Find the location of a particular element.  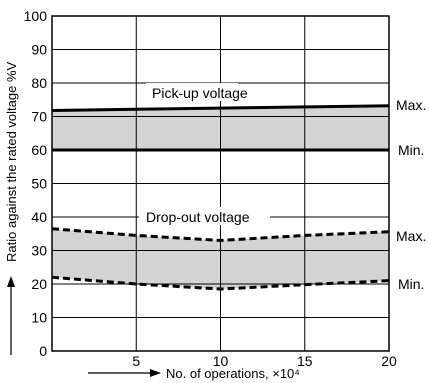

y-tick-label-100: 100 is located at coordinates (36, 16).